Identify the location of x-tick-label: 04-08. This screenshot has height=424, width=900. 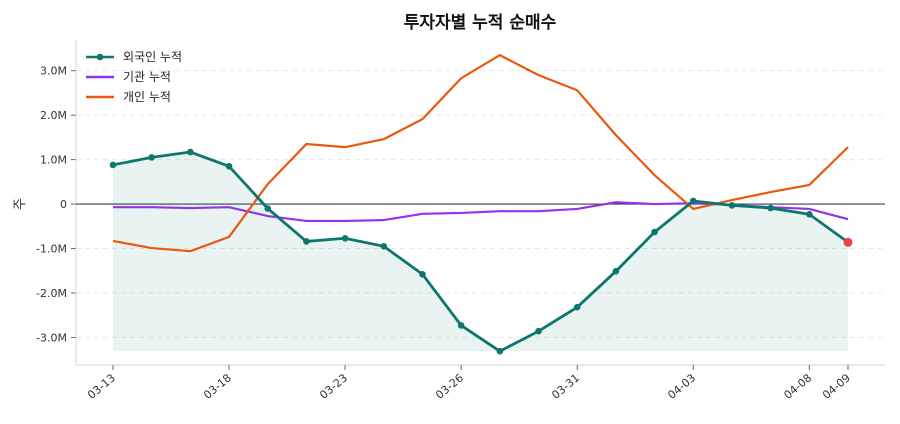
(797, 386).